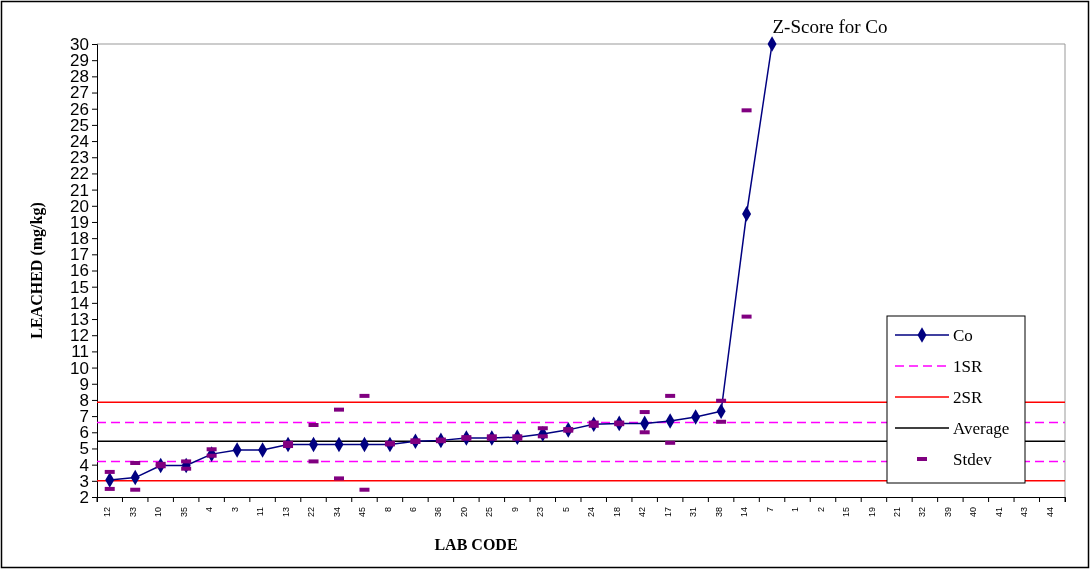 This screenshot has width=1091, height=571. I want to click on y-axis-title: LEACHED (mg/kg), so click(37, 270).